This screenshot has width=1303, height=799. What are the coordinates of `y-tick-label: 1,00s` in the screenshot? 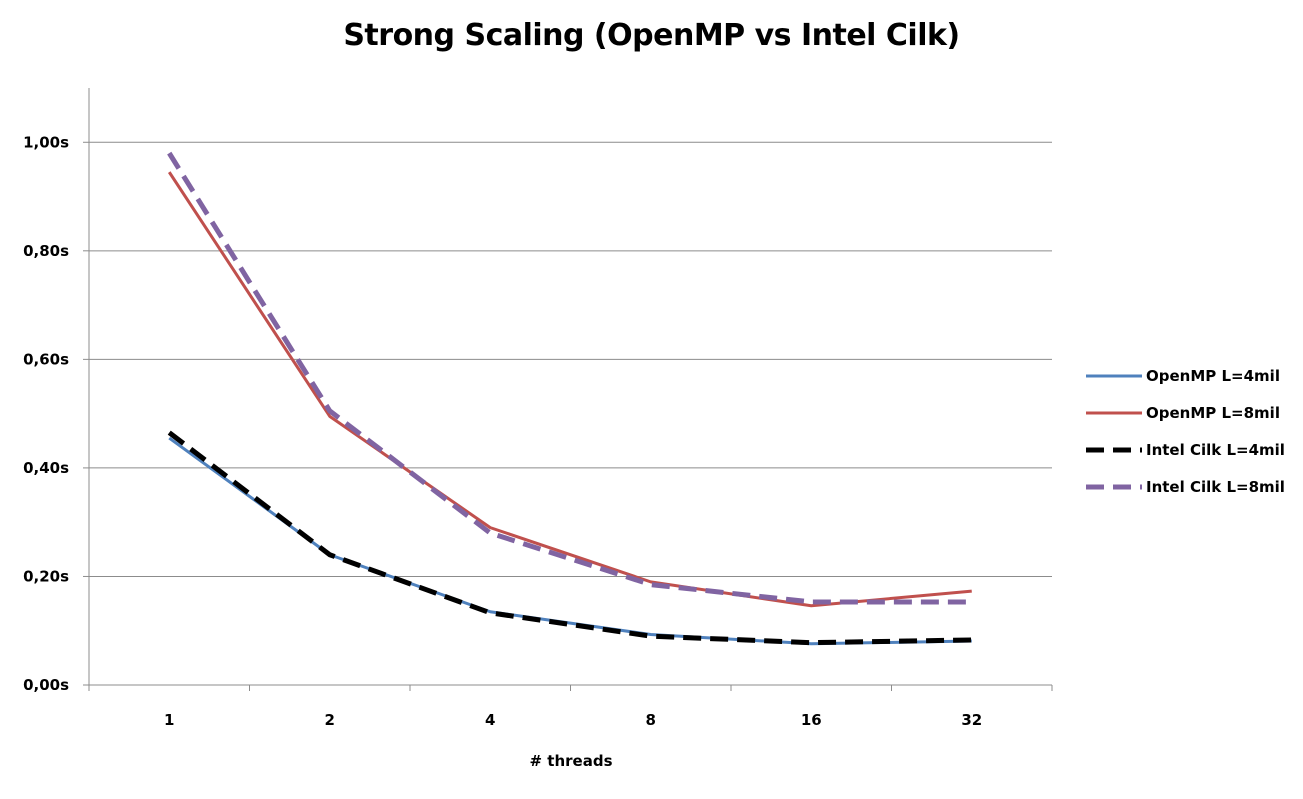 It's located at (46, 142).